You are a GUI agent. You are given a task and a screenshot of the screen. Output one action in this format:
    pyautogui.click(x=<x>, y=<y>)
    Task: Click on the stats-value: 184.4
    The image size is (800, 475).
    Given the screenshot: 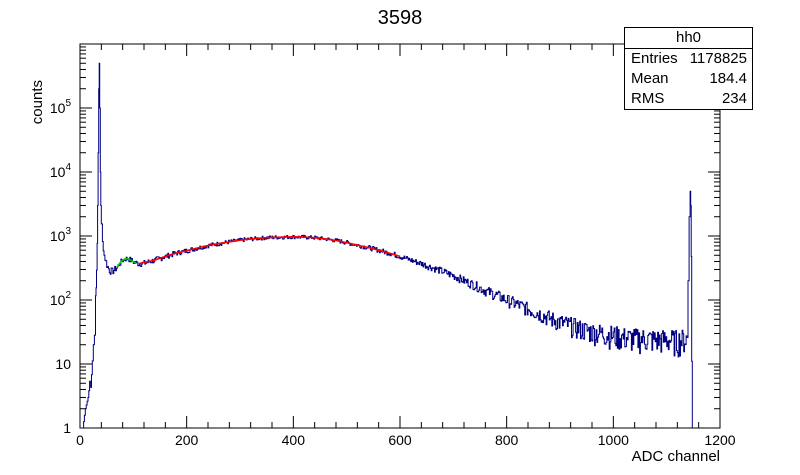 What is the action you would take?
    pyautogui.click(x=728, y=78)
    